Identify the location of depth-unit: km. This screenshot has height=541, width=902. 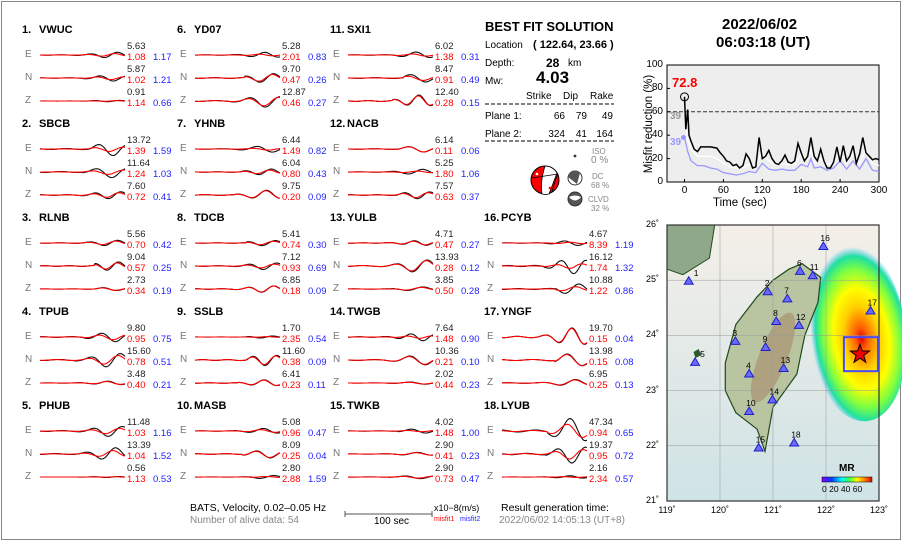
(575, 63).